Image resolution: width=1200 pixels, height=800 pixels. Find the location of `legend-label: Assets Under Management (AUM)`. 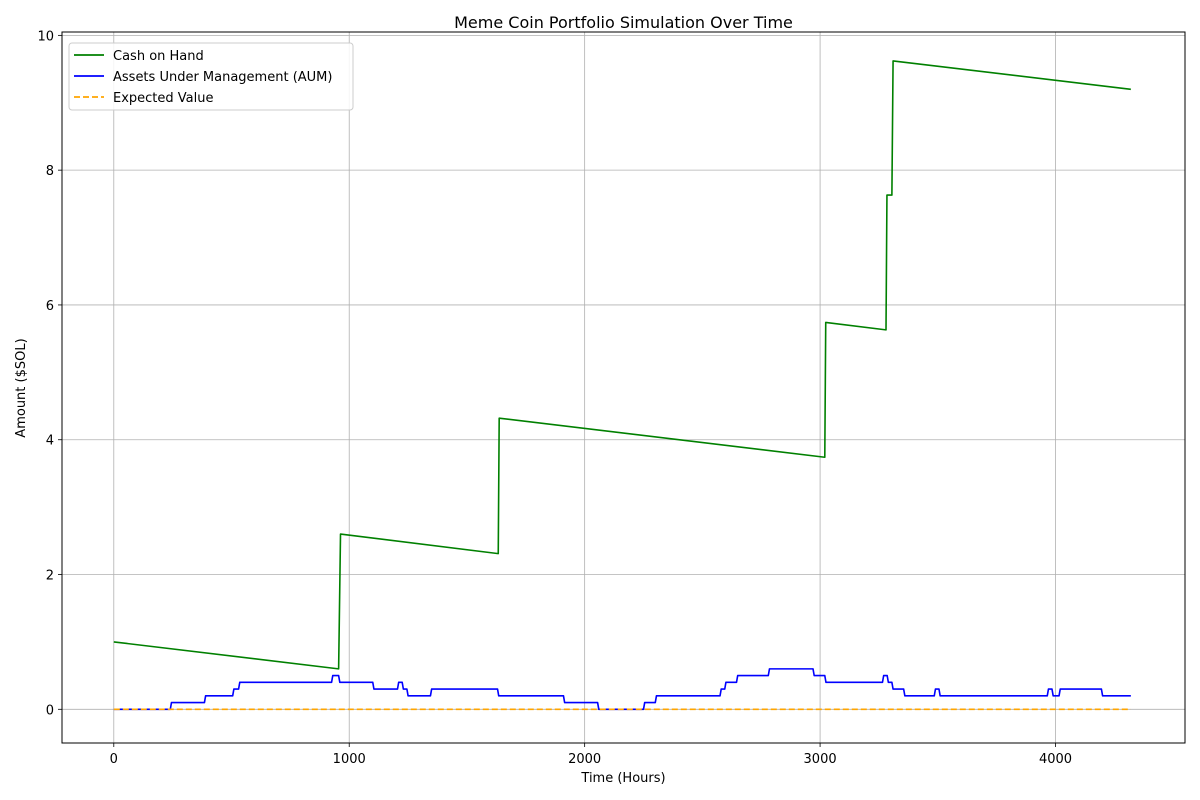

legend-label: Assets Under Management (AUM) is located at coordinates (222, 77).